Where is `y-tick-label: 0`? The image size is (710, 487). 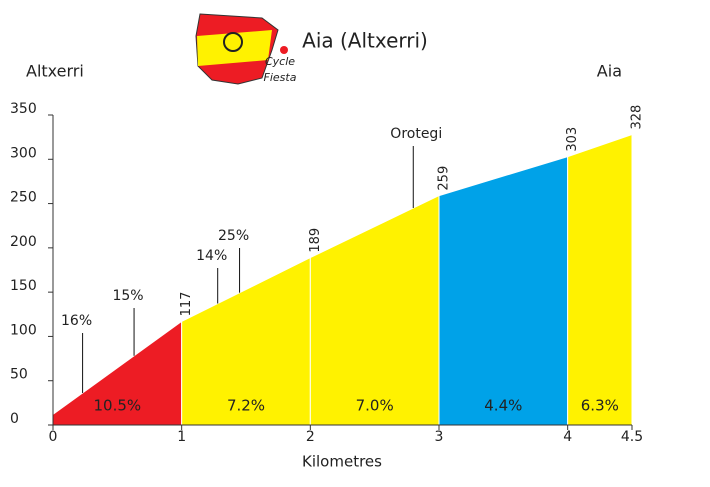
y-tick-label: 0 is located at coordinates (14, 419).